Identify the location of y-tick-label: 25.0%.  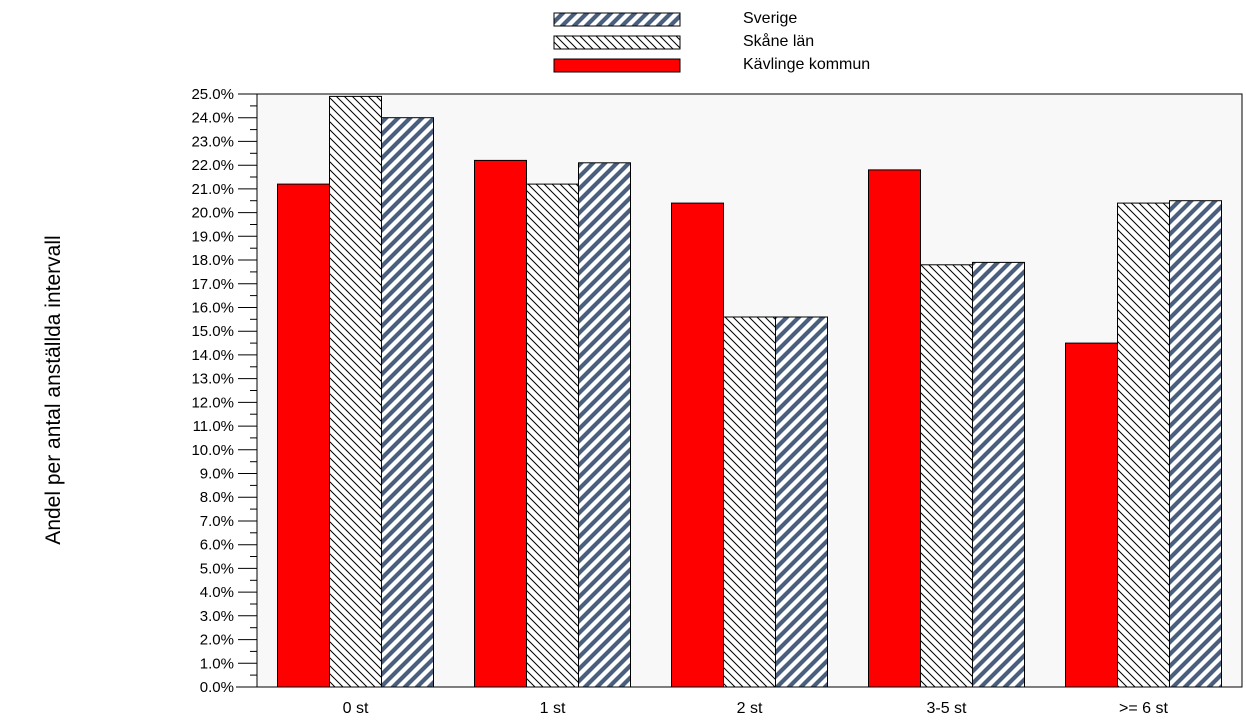
(212, 94).